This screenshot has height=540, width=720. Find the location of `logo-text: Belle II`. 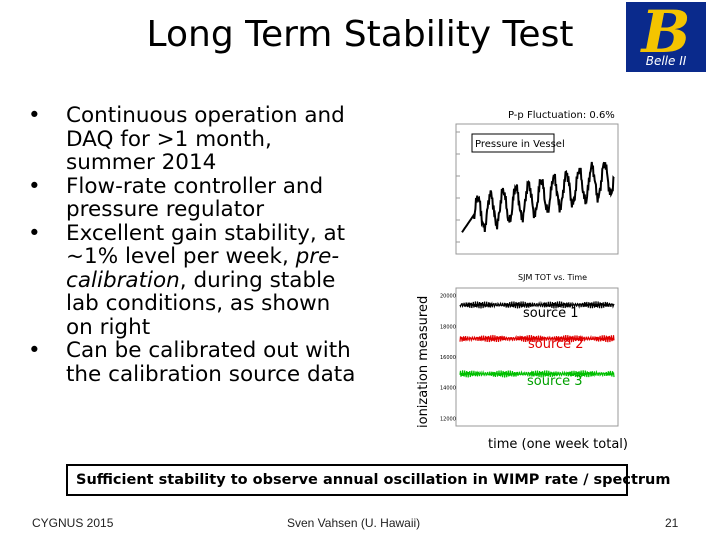

logo-text: Belle II is located at coordinates (666, 61).